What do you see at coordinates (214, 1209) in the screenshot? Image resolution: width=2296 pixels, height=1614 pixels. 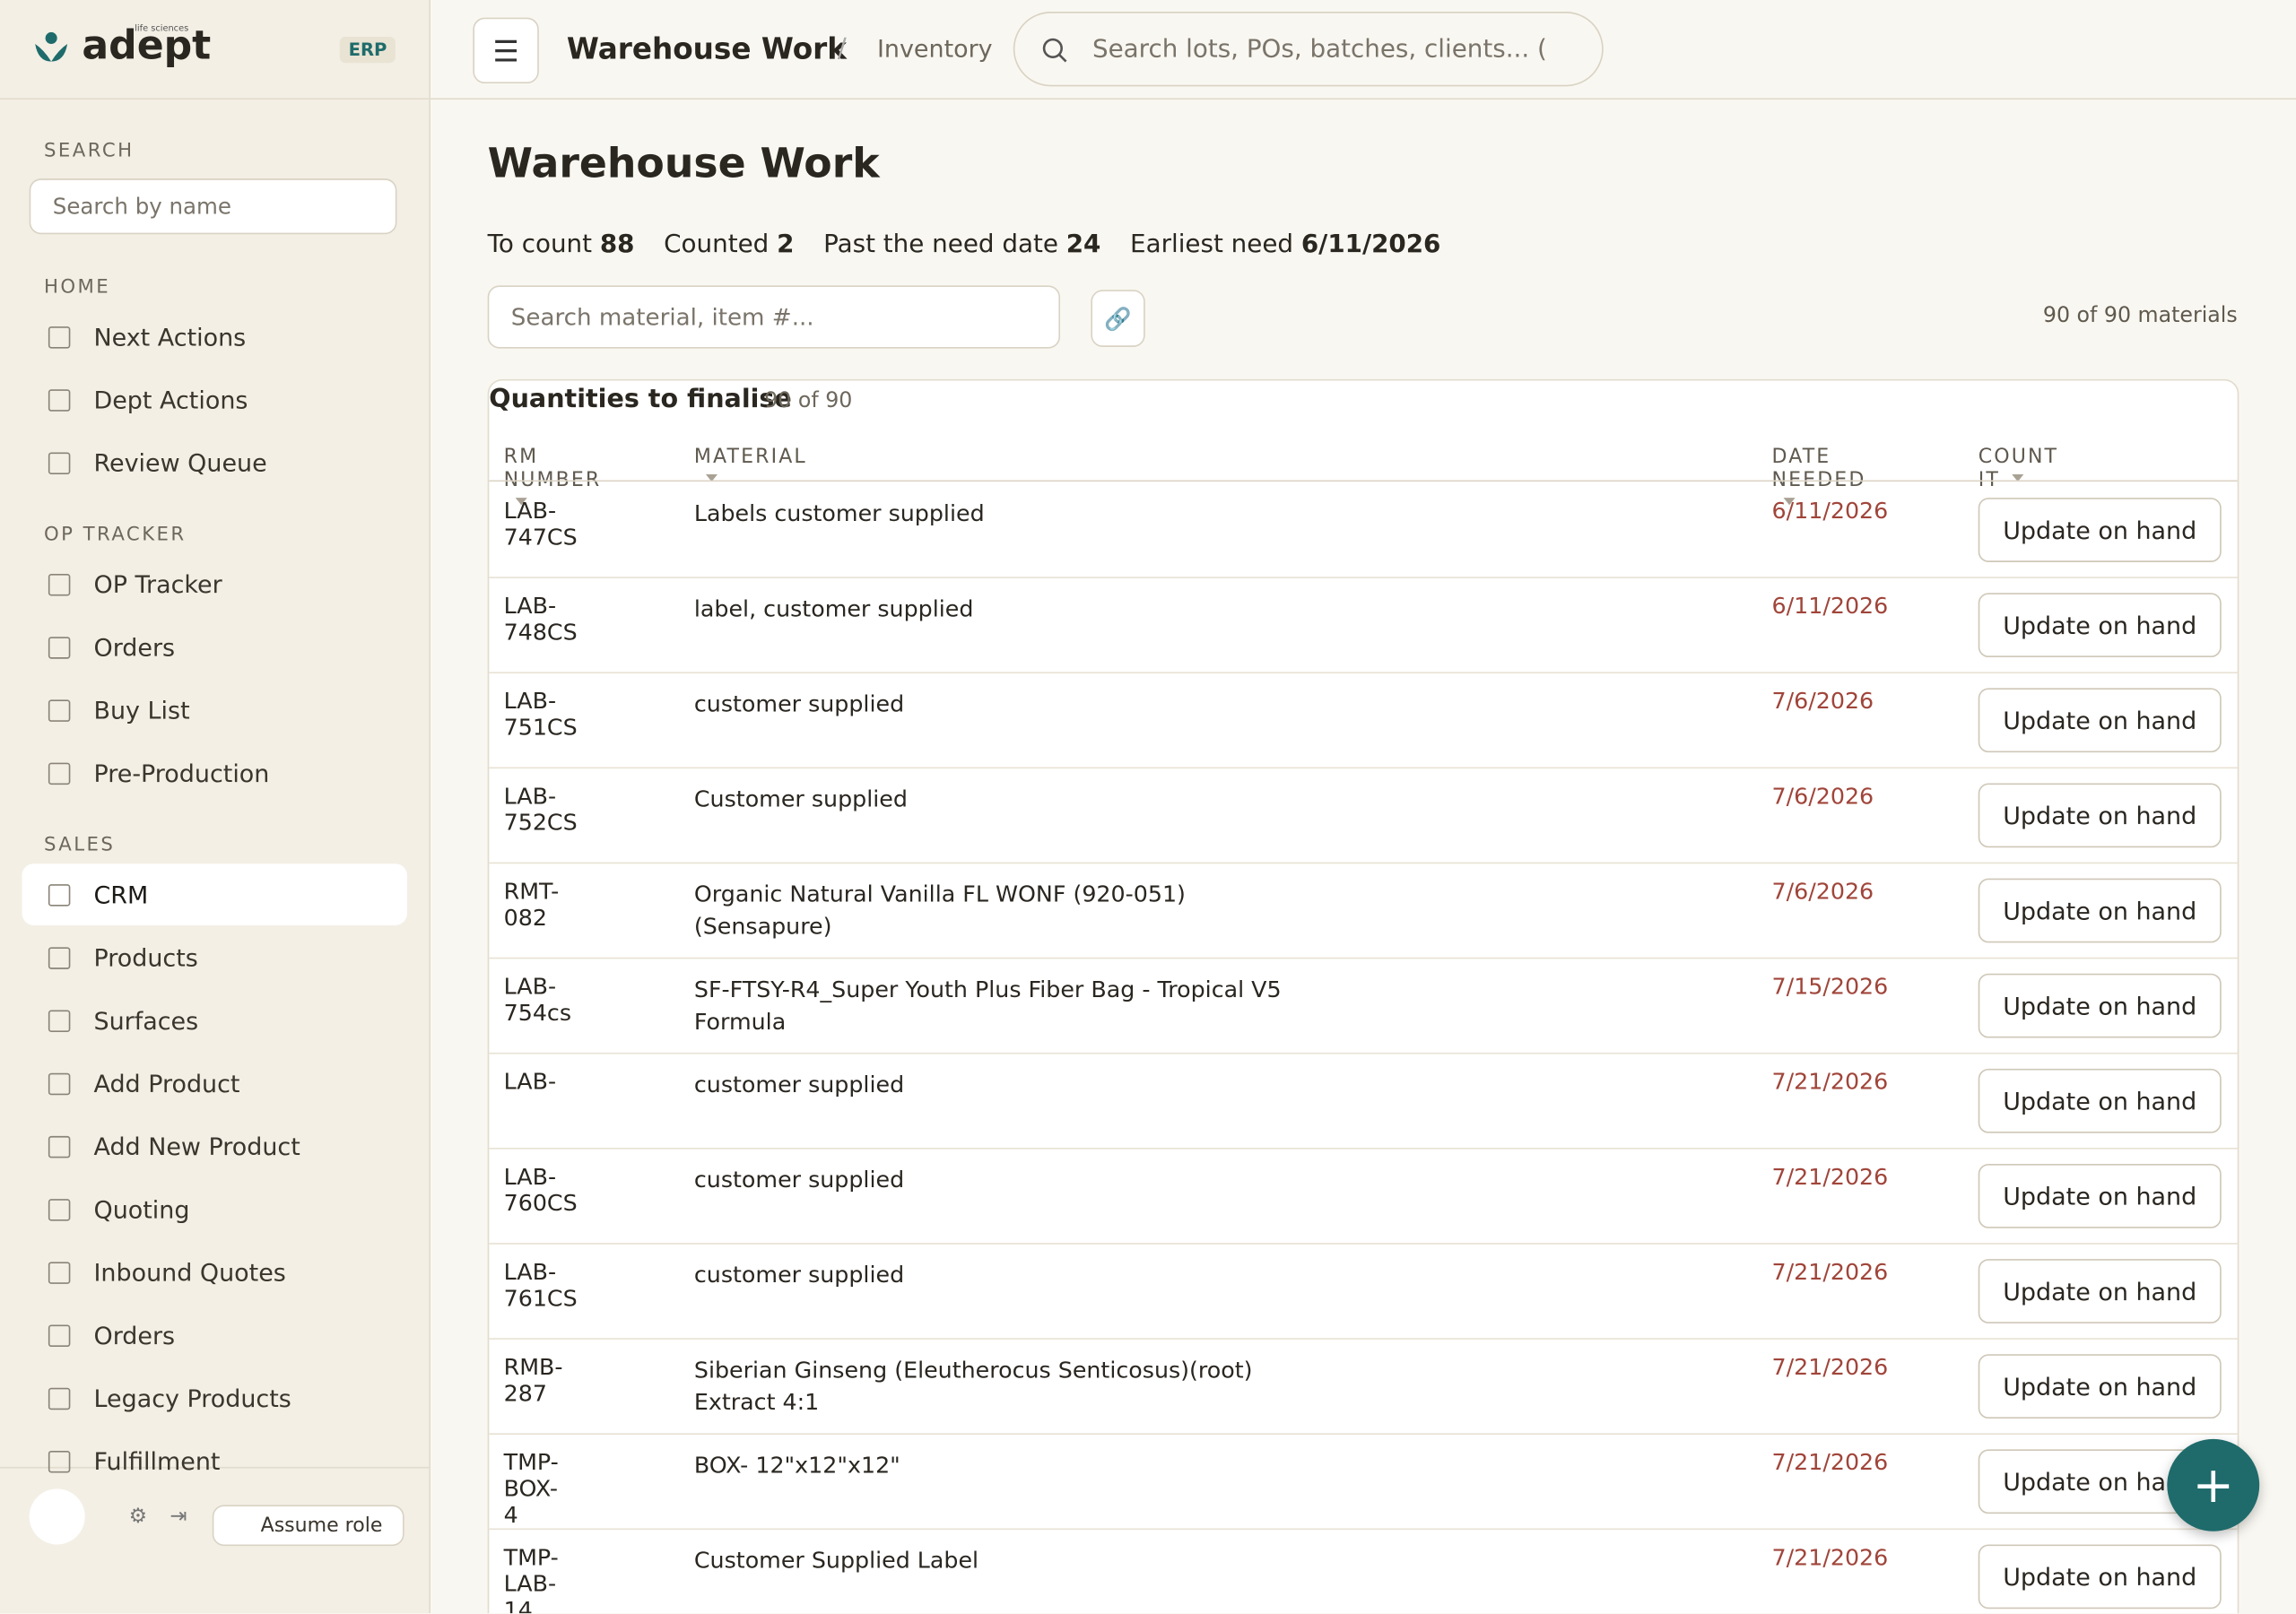 I see `nav-item: Quoting` at bounding box center [214, 1209].